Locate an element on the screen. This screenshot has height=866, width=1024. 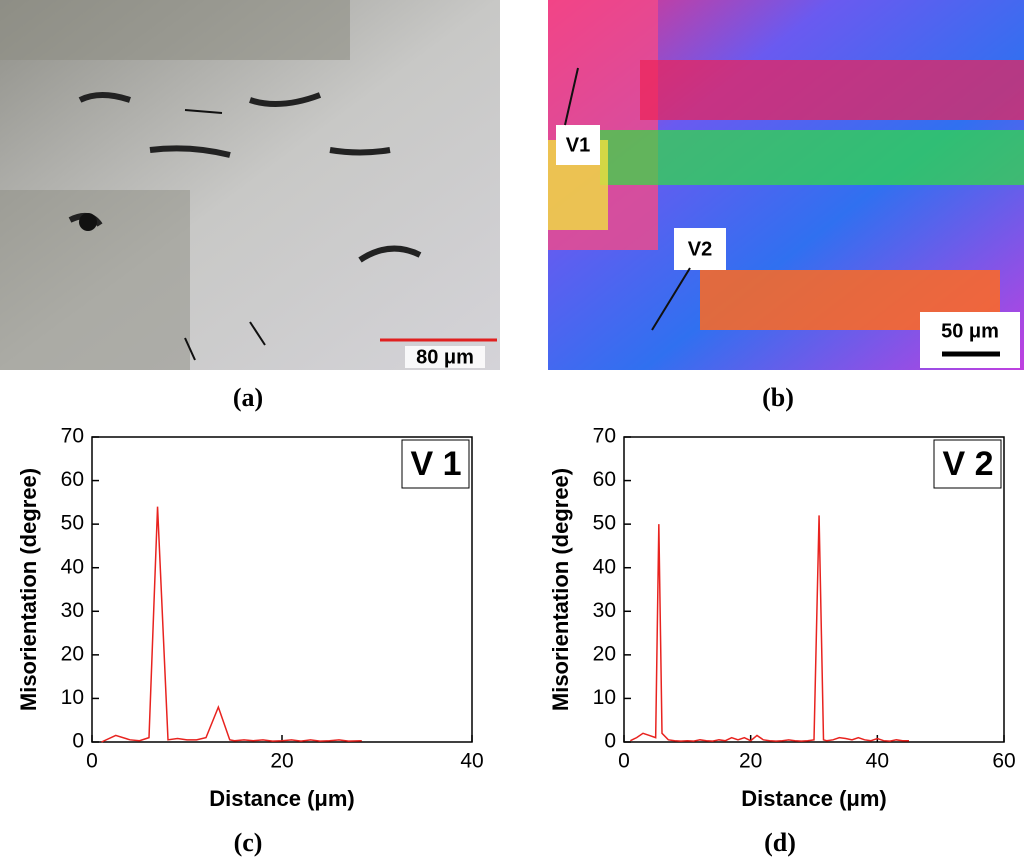
annotation: V 1 is located at coordinates (435, 464).